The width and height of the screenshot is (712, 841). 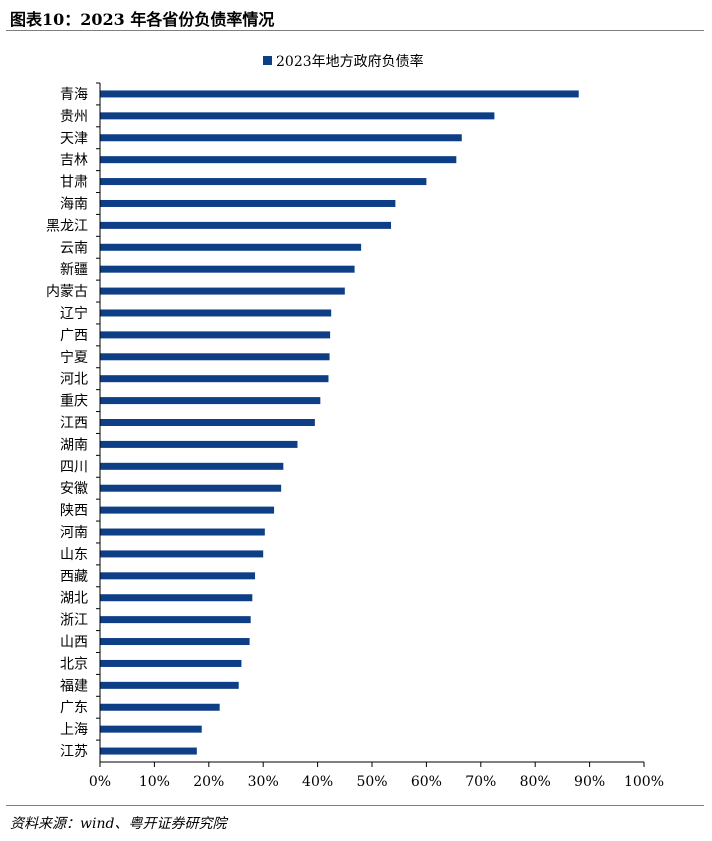 What do you see at coordinates (371, 782) in the screenshot?
I see `x-tick-label: 50%` at bounding box center [371, 782].